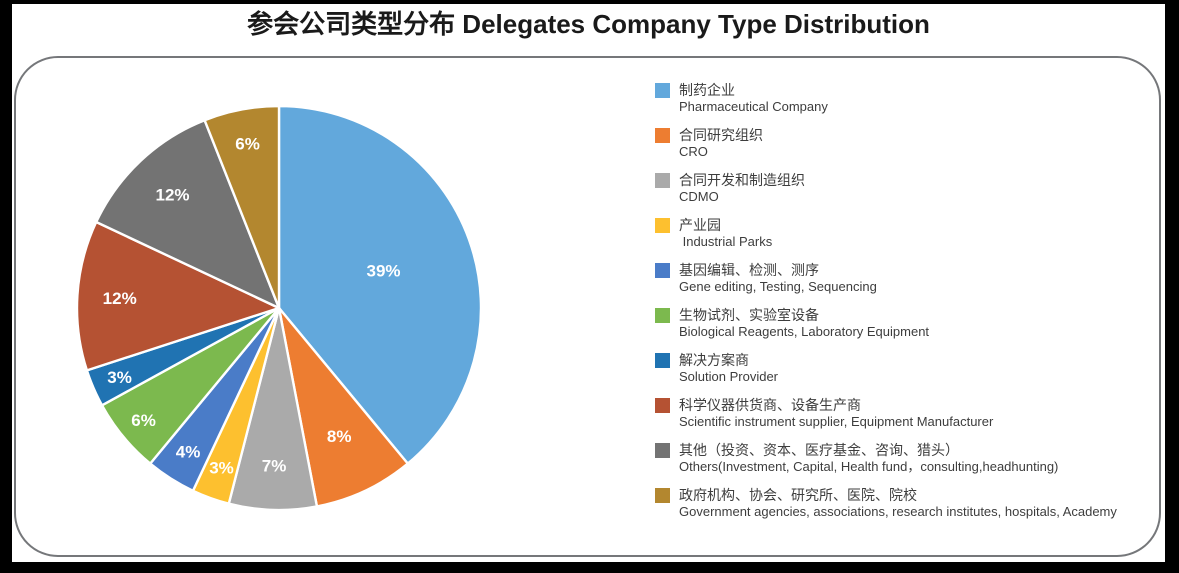 This screenshot has height=573, width=1179. What do you see at coordinates (721, 143) in the screenshot?
I see `legend-text: 合同研究组织 CRO` at bounding box center [721, 143].